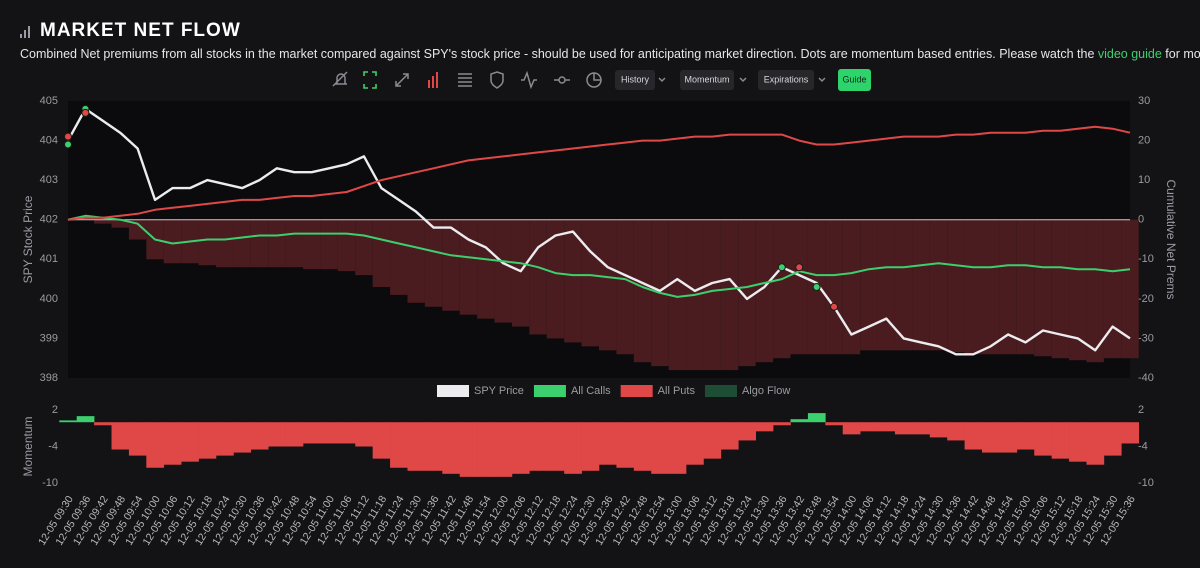  Describe the element at coordinates (1130, 54) in the screenshot. I see `video-guide-link: video guide` at that location.